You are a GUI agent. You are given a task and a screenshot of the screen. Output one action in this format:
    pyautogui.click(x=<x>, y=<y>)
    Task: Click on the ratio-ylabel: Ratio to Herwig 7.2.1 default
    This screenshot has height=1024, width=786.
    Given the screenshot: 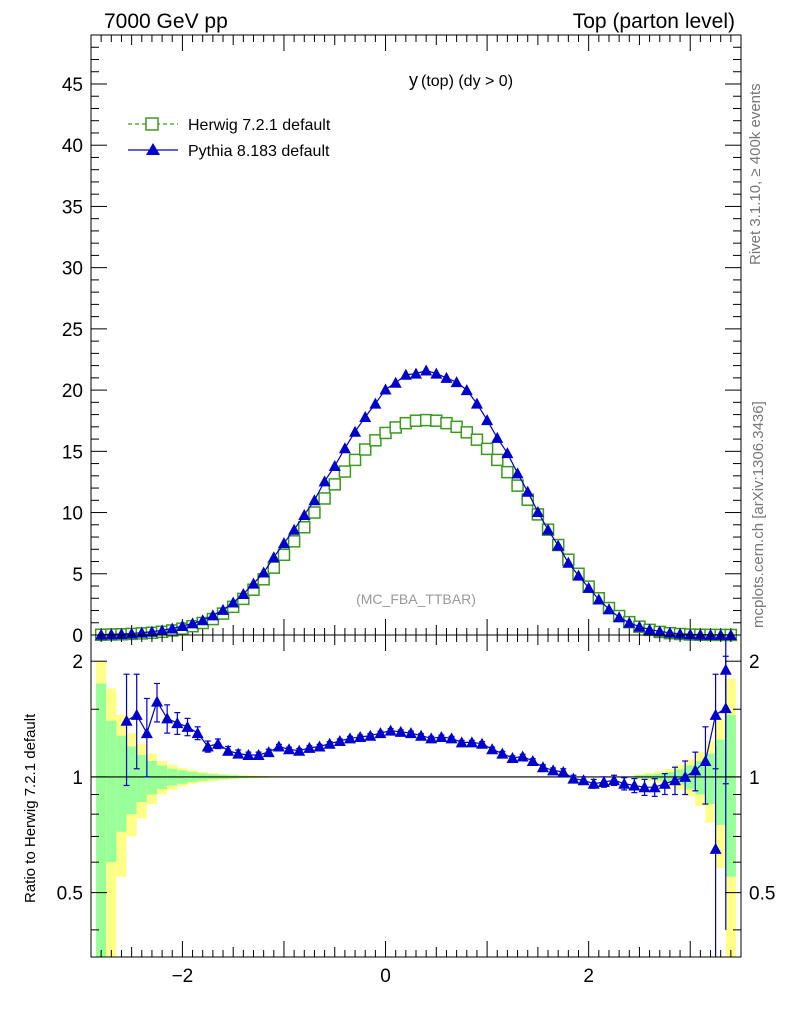 What is the action you would take?
    pyautogui.click(x=30, y=808)
    